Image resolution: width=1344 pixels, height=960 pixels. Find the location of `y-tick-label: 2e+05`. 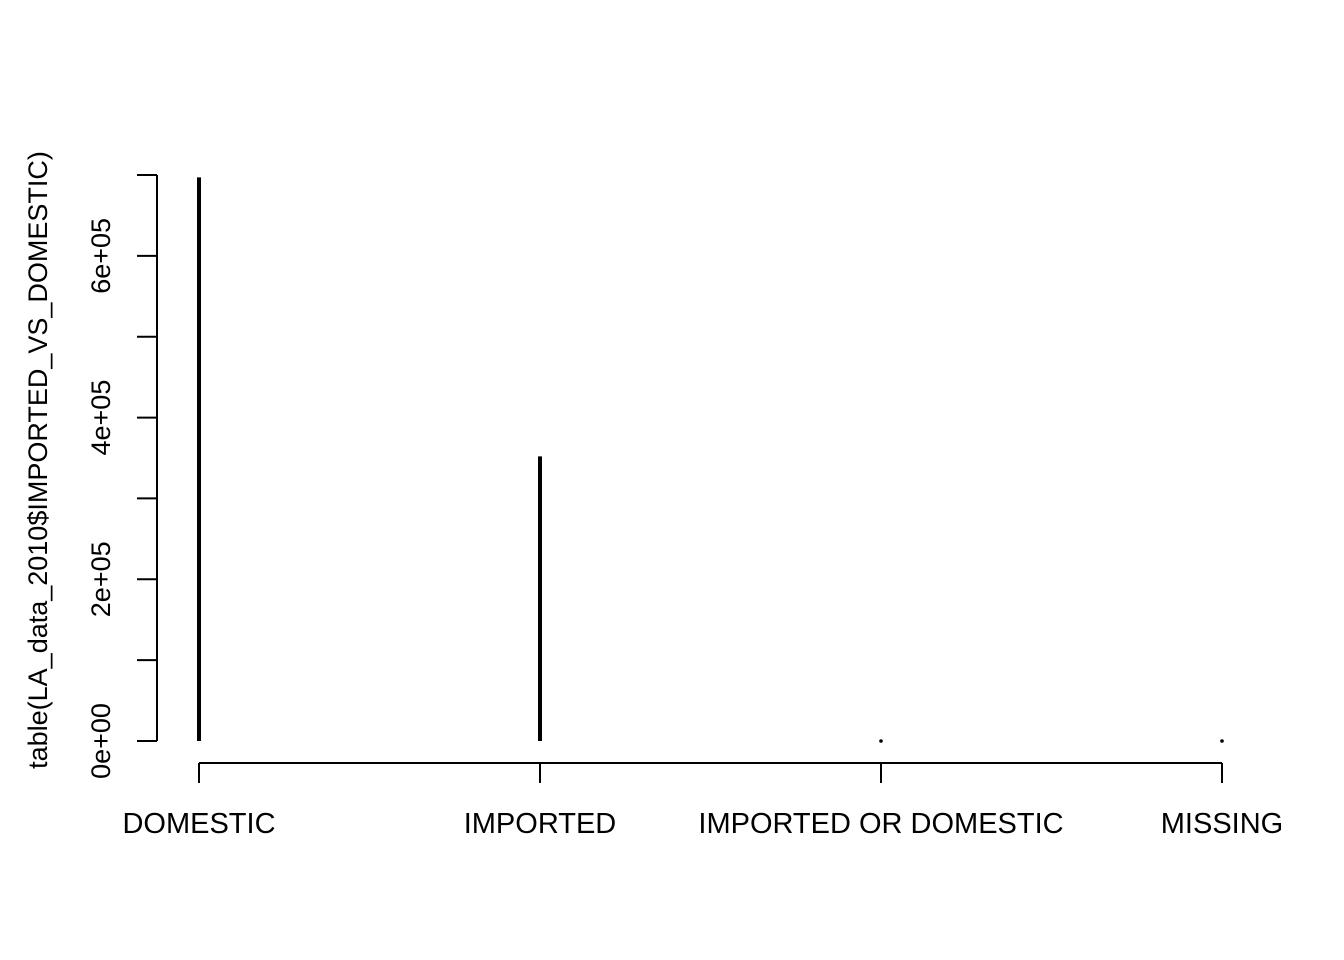

y-tick-label: 2e+05 is located at coordinates (101, 579).